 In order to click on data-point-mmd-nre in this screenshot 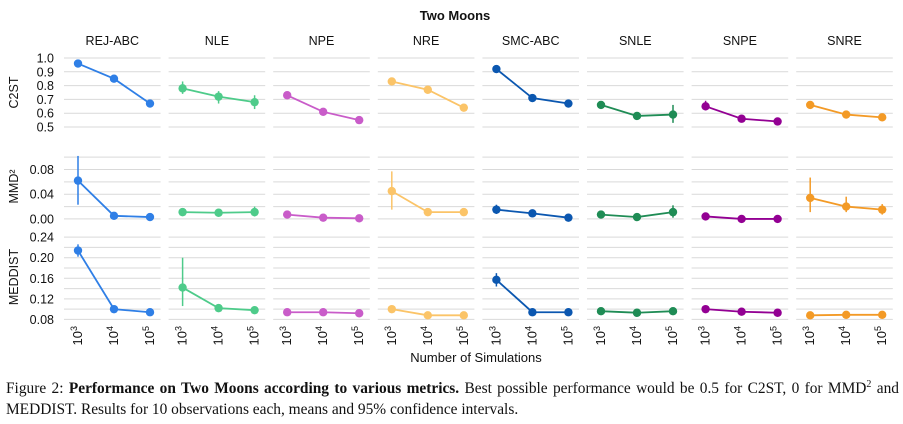, I will do `click(391, 191)`.